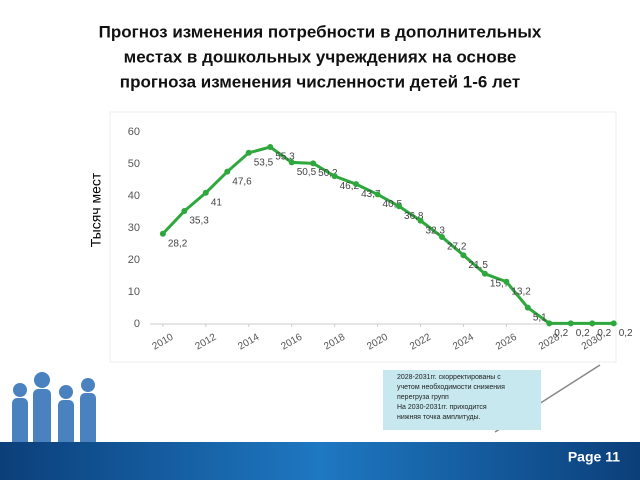 This screenshot has width=640, height=480. I want to click on data-label: 55,3, so click(285, 157).